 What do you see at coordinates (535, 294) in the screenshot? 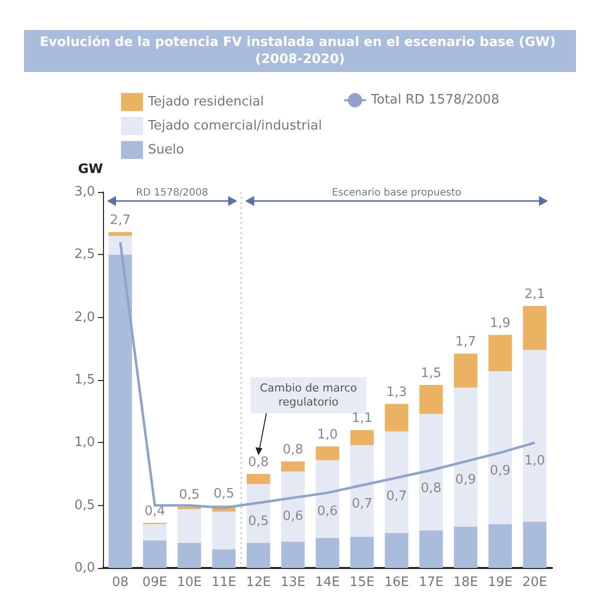
I see `total-label: 2,1` at bounding box center [535, 294].